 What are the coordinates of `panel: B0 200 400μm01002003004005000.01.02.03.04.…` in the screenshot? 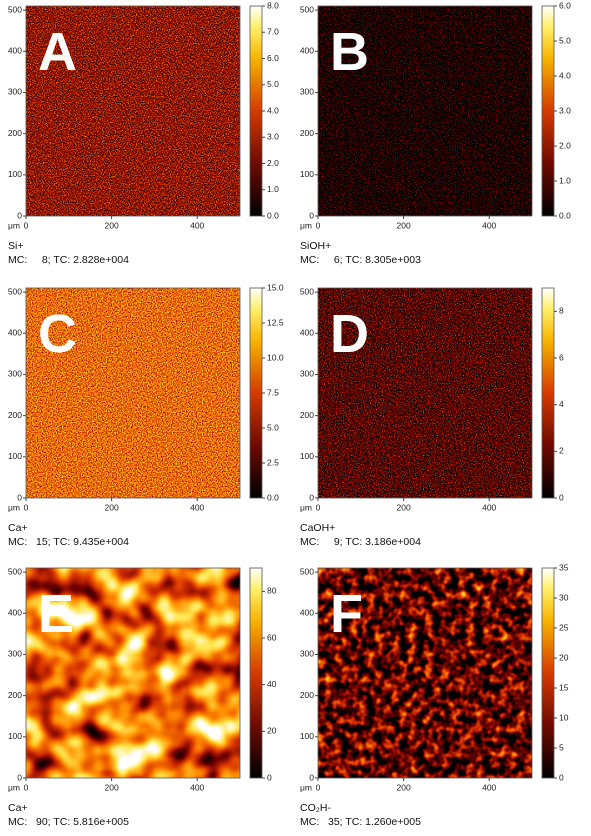 It's located at (435, 133).